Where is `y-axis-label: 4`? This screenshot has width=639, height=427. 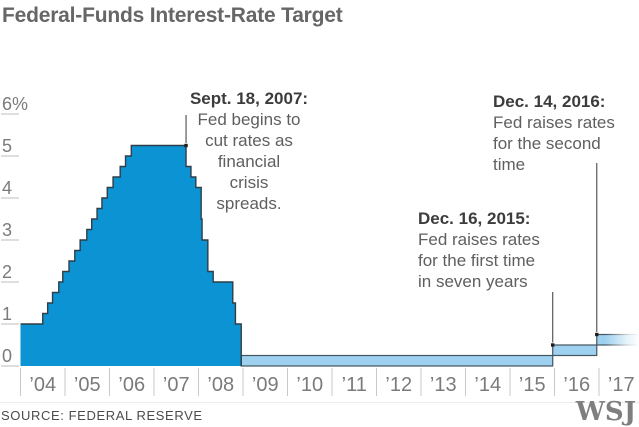
y-axis-label: 4 is located at coordinates (7, 188).